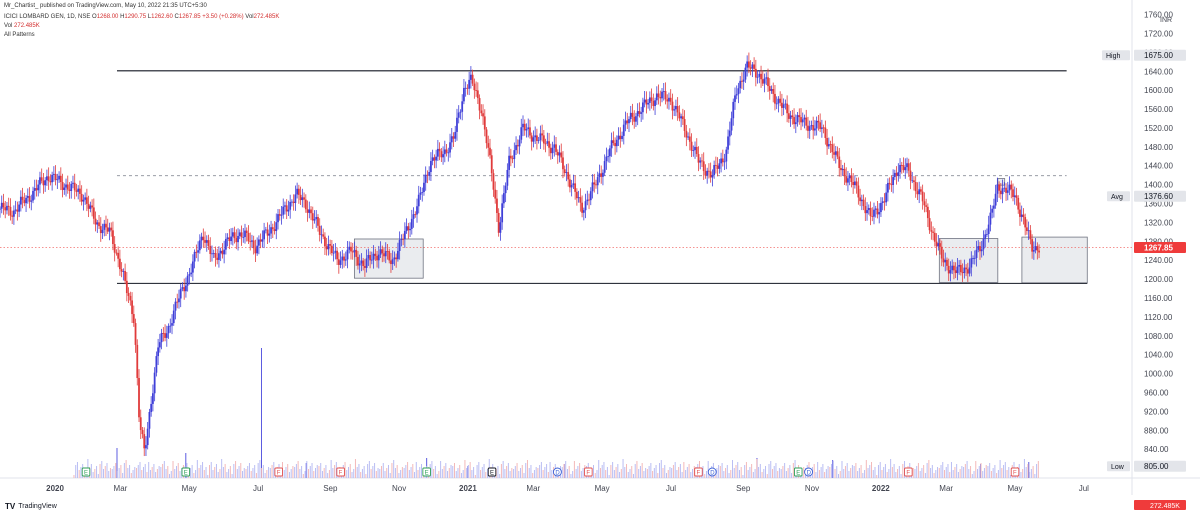 The width and height of the screenshot is (1200, 513). I want to click on y-tick-label-23: 1720.00, so click(1158, 33).